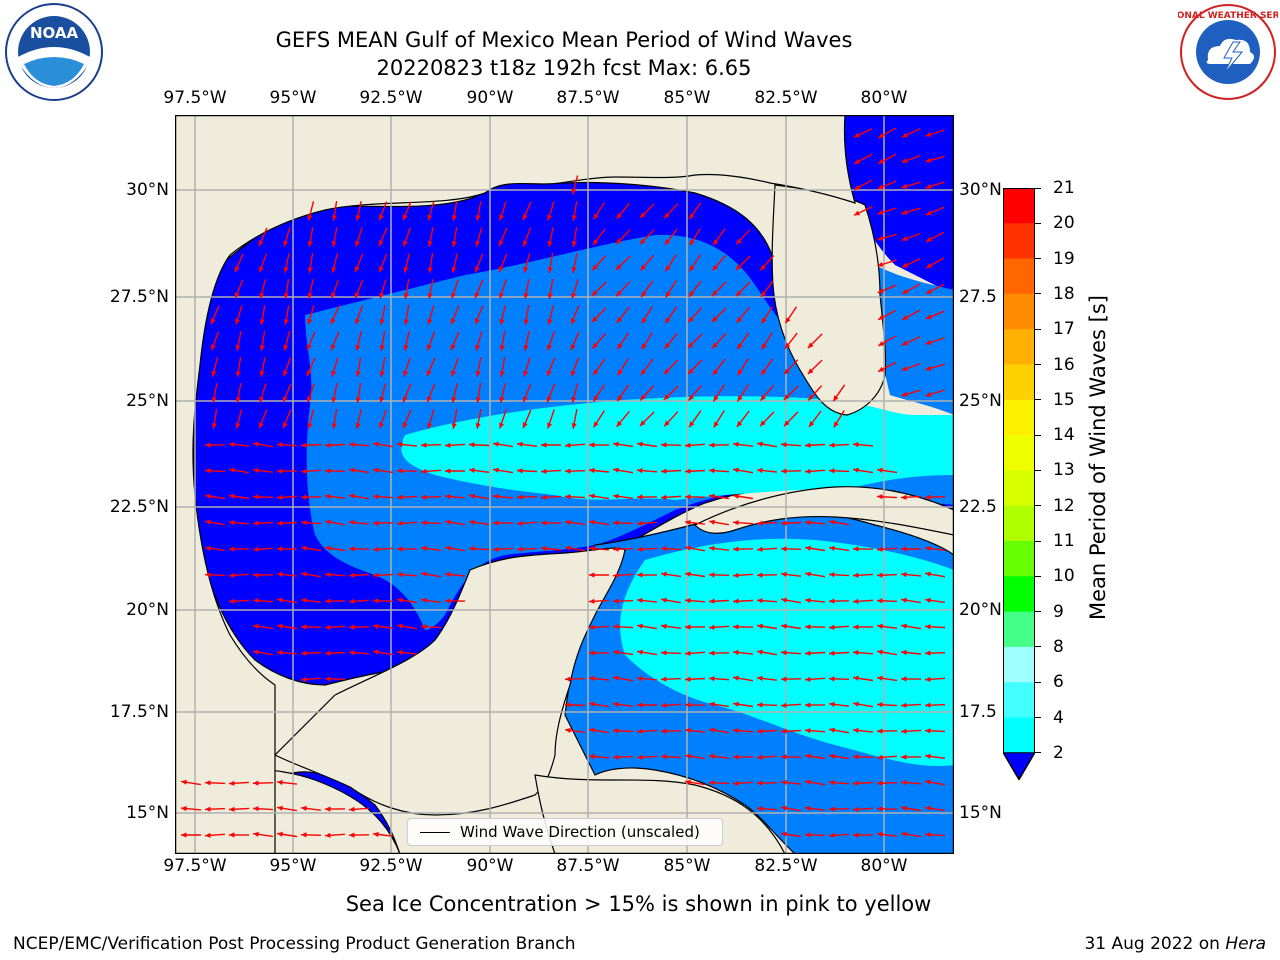 The width and height of the screenshot is (1280, 960). Describe the element at coordinates (449, 681) in the screenshot. I see `yucatan-land` at that location.